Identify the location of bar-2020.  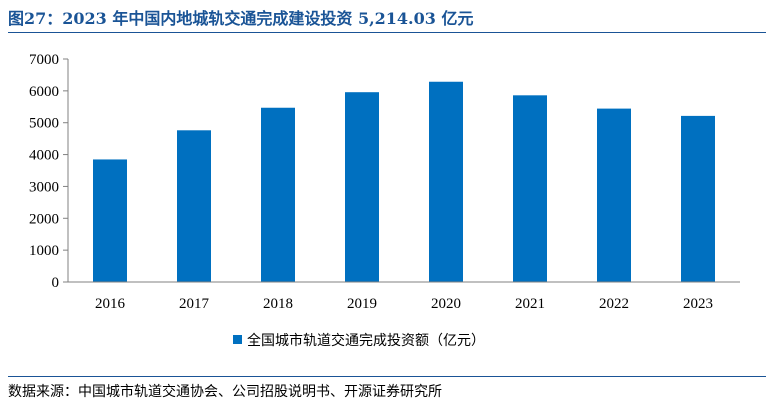
(446, 181).